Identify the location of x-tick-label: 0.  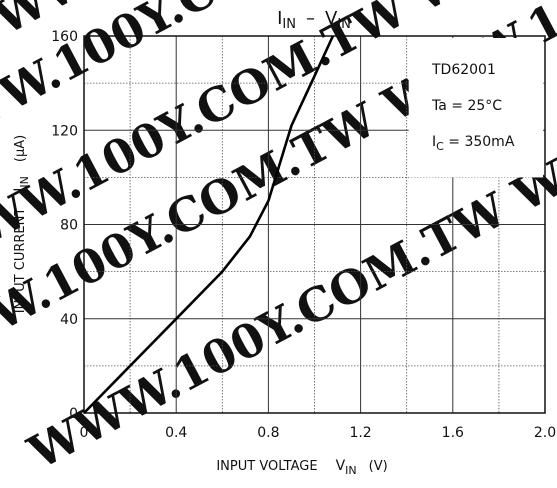
(84, 433).